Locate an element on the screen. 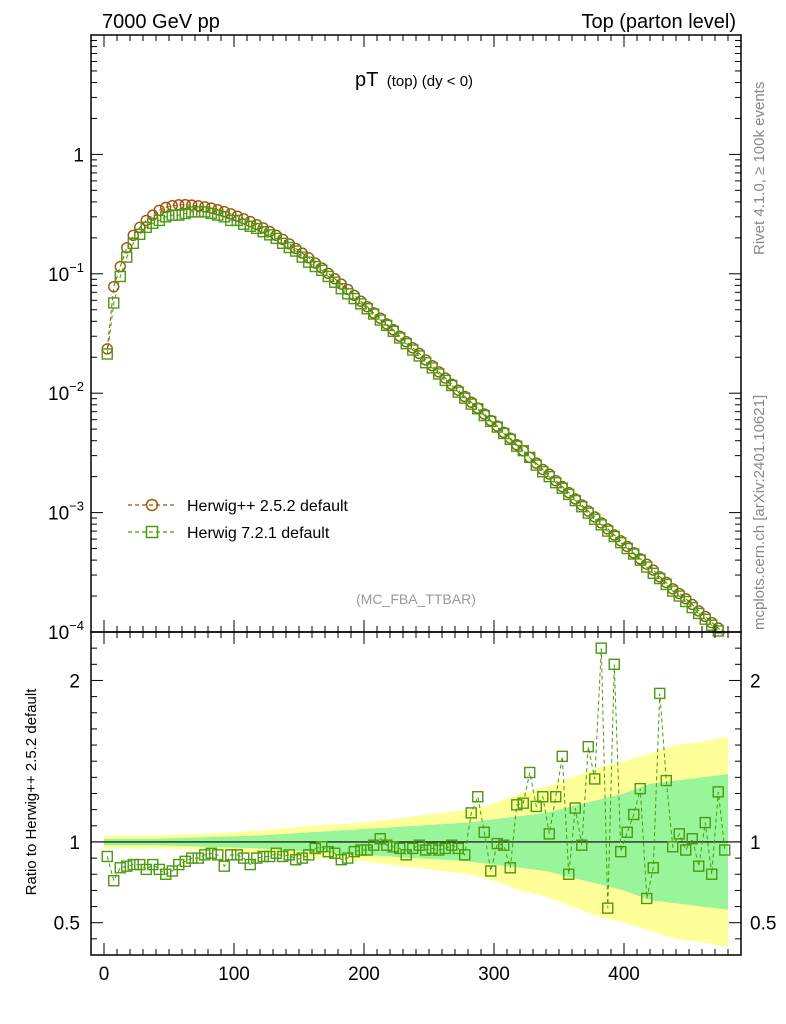  legend-label-herwigpp: Herwig++ 2.5.2 default is located at coordinates (268, 506).